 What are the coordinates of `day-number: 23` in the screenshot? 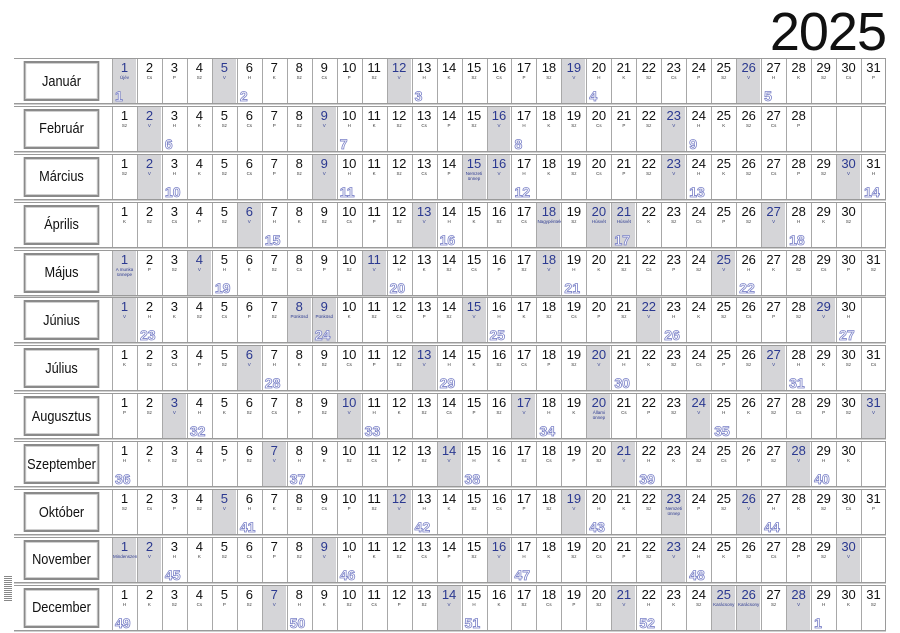 It's located at (673, 259).